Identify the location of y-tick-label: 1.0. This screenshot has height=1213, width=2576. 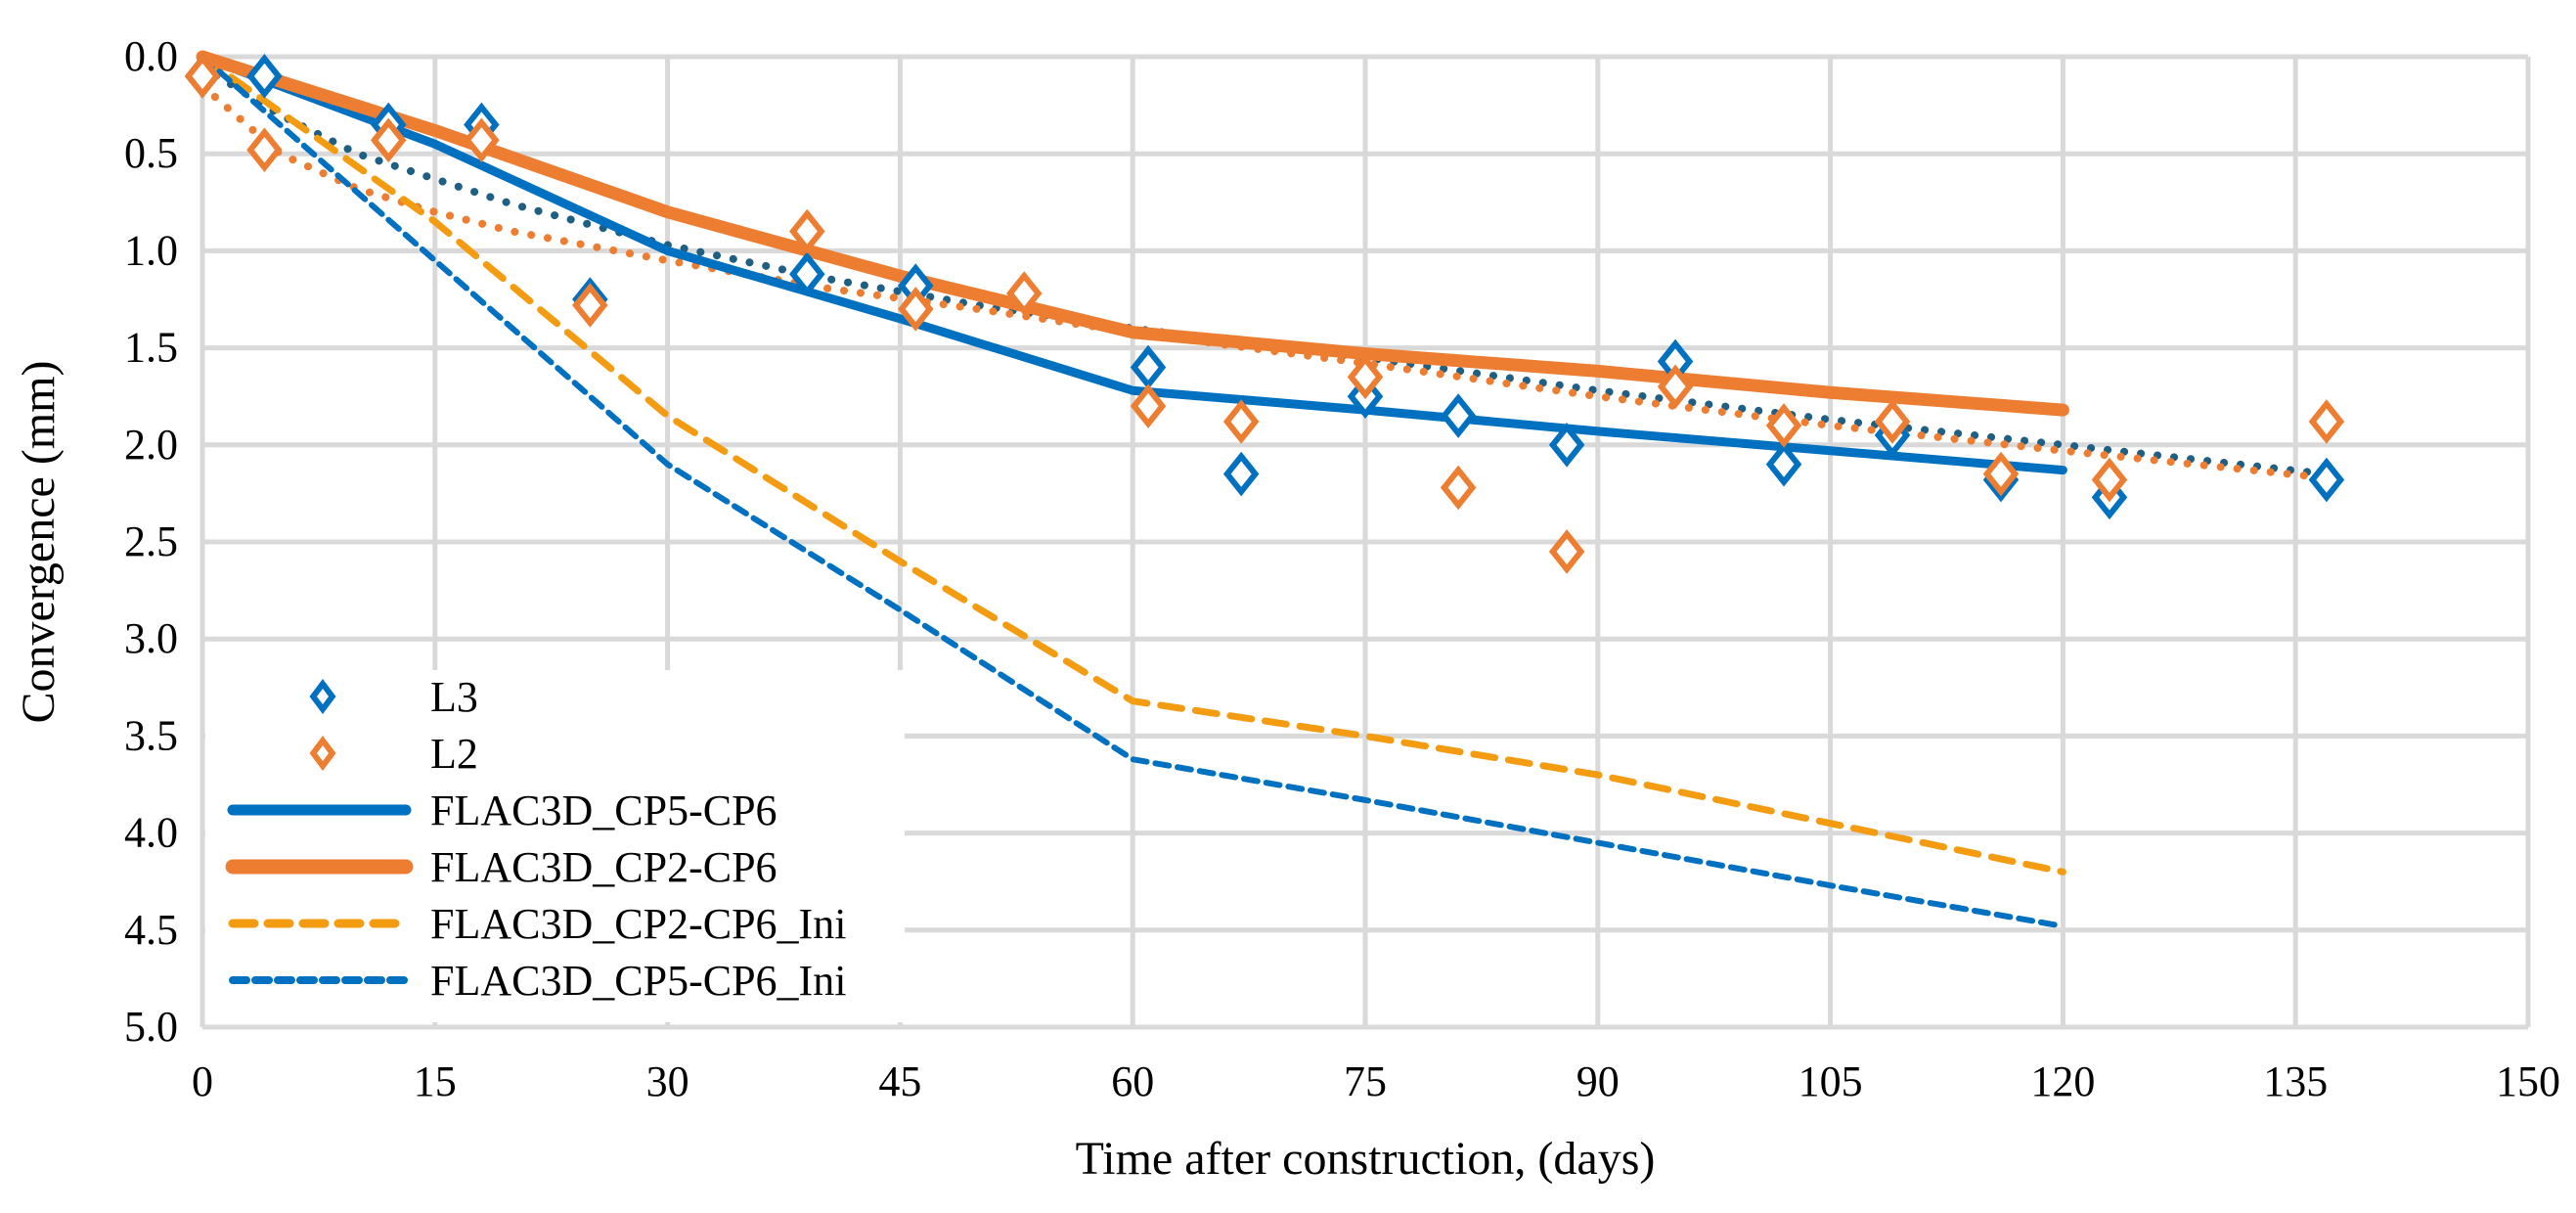
(151, 250).